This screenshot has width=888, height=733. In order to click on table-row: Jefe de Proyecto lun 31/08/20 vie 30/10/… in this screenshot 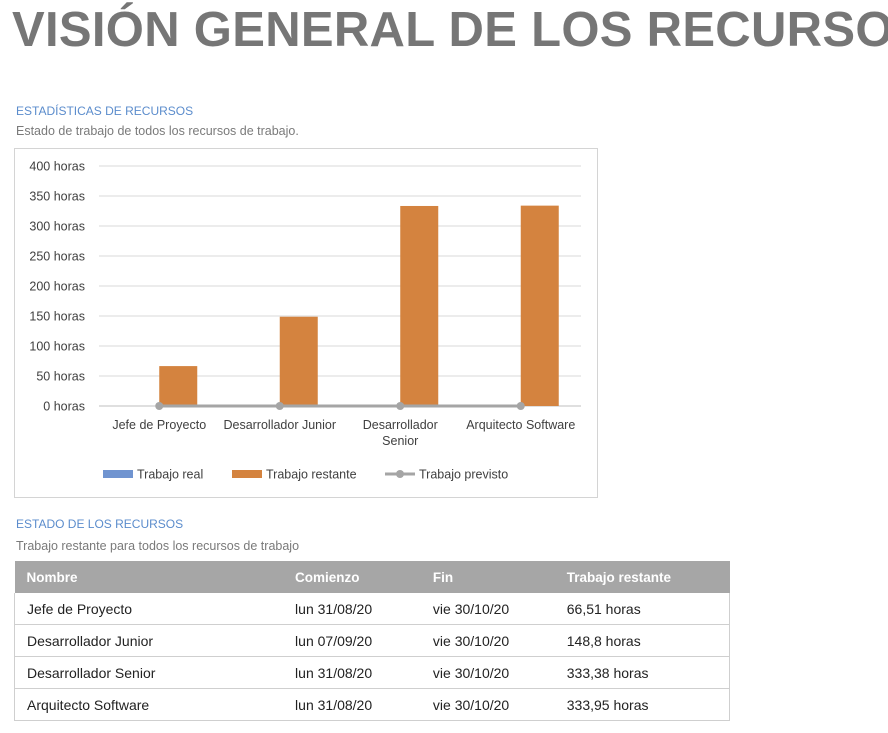, I will do `click(372, 609)`.